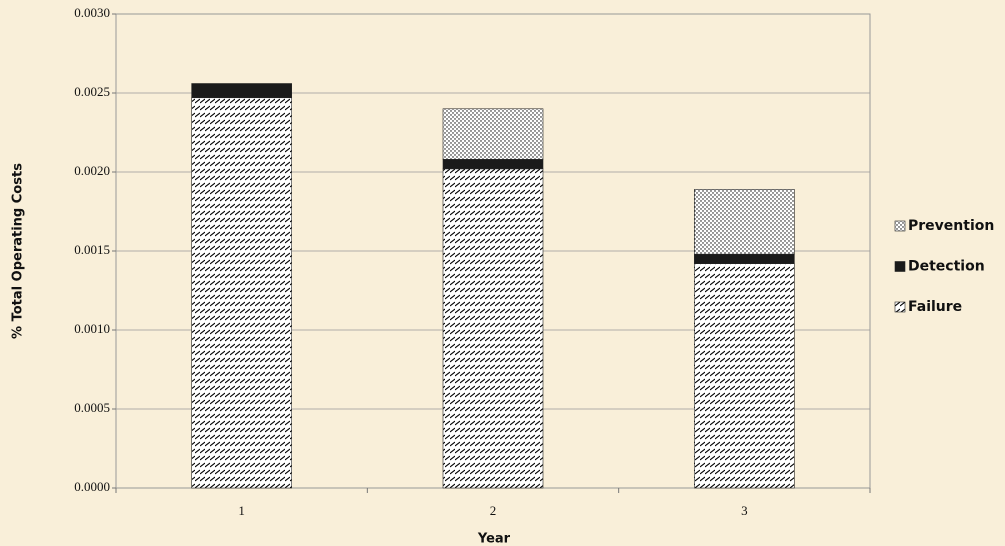  I want to click on y-axis-title: % Total Operating Costs, so click(18, 251).